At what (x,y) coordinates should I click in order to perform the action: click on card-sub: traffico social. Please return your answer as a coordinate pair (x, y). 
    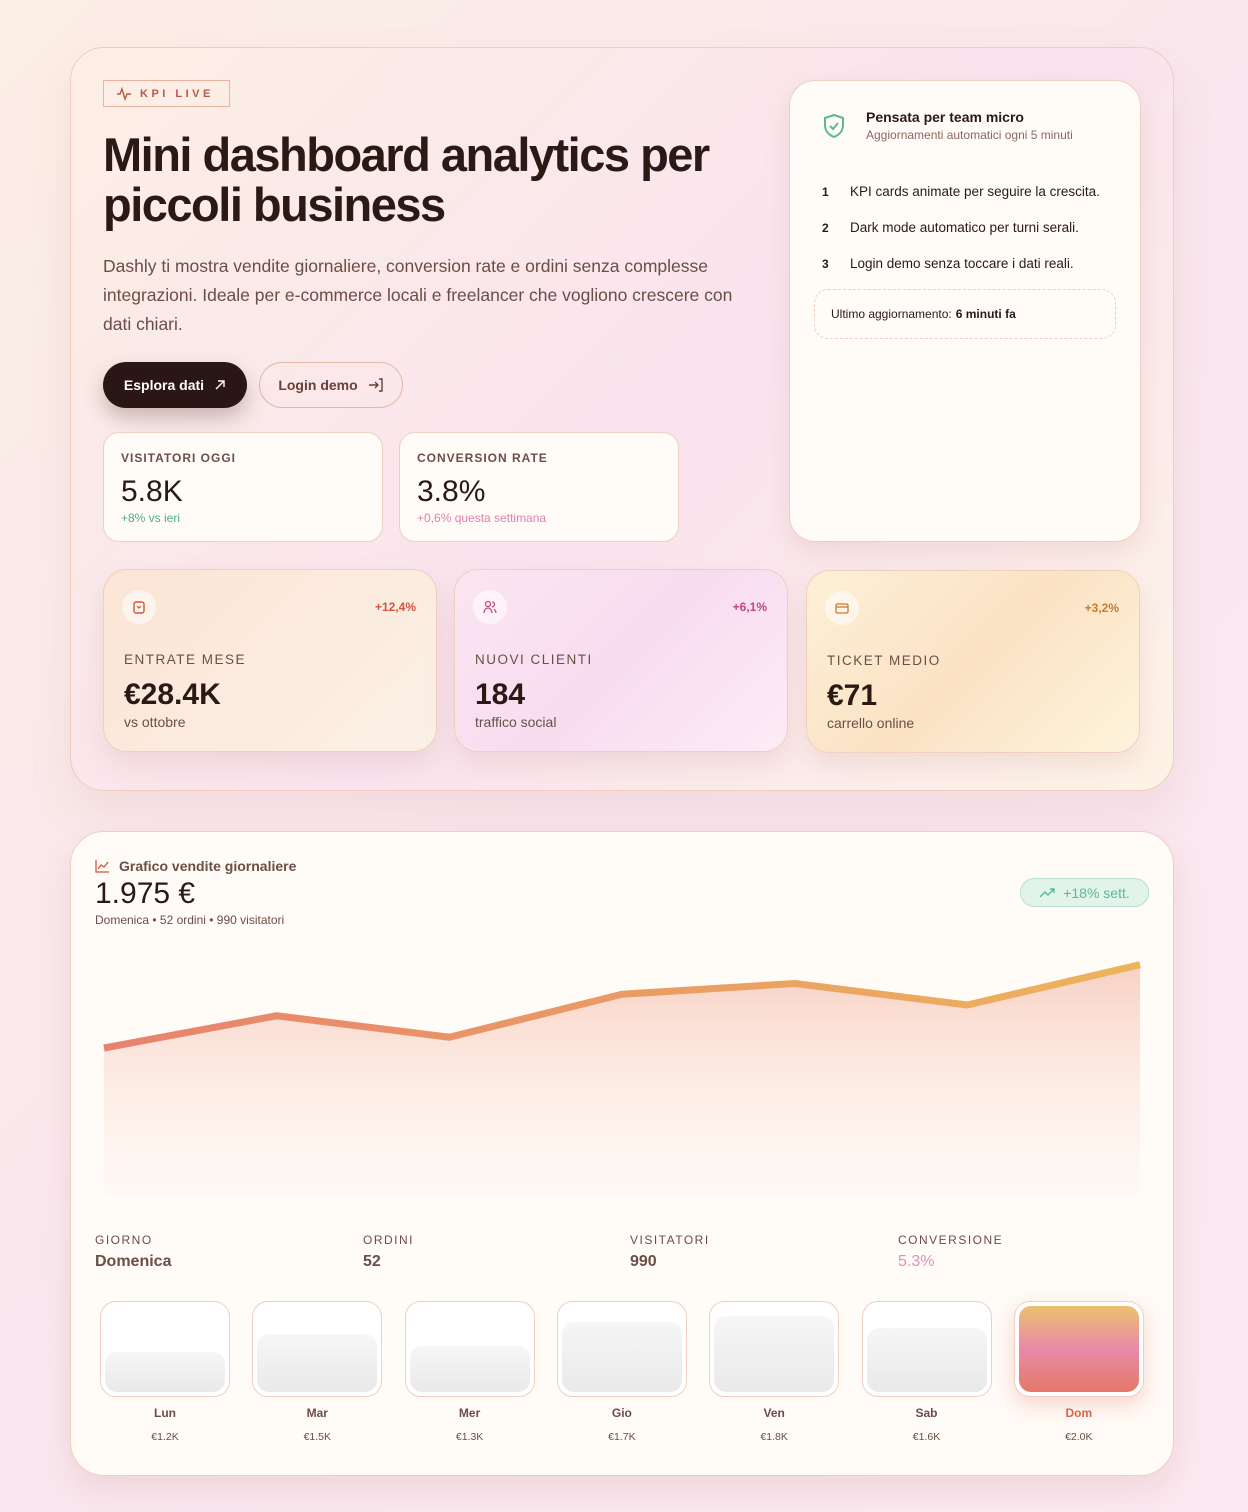
    Looking at the image, I should click on (516, 722).